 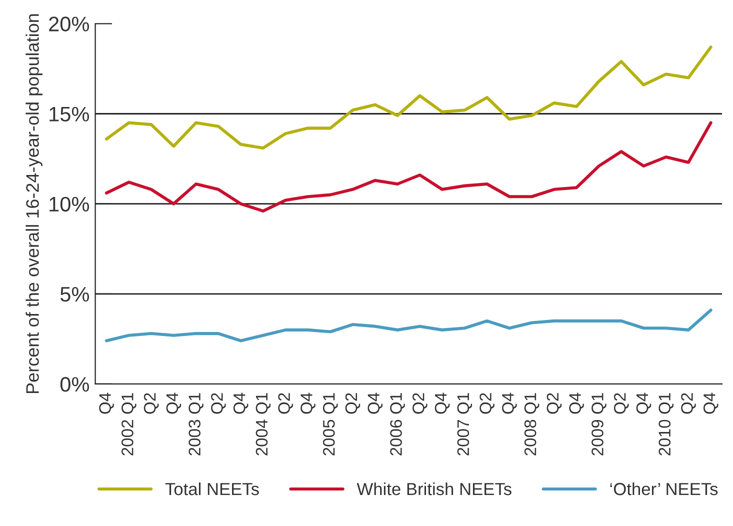 What do you see at coordinates (464, 424) in the screenshot?
I see `x-tick-label: 2007 Q1` at bounding box center [464, 424].